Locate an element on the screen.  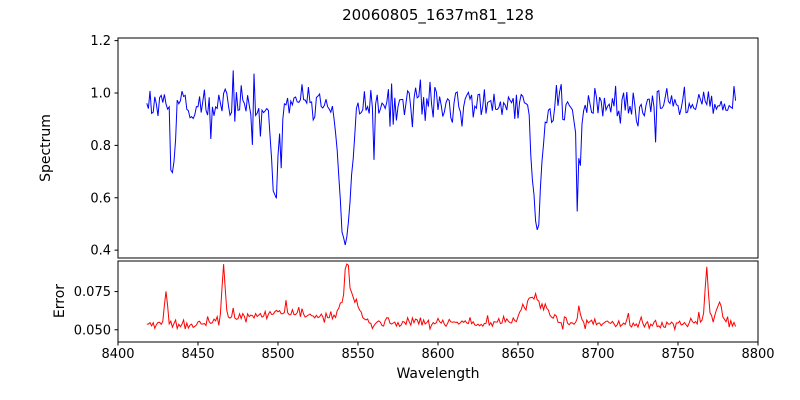
spectrum-y-tick-label: 0.8 is located at coordinates (100, 146).